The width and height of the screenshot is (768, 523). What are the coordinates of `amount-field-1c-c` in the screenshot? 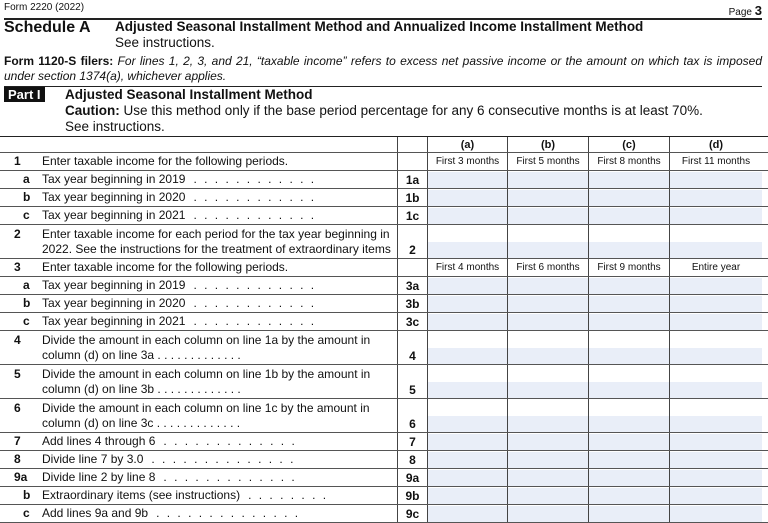 It's located at (629, 215).